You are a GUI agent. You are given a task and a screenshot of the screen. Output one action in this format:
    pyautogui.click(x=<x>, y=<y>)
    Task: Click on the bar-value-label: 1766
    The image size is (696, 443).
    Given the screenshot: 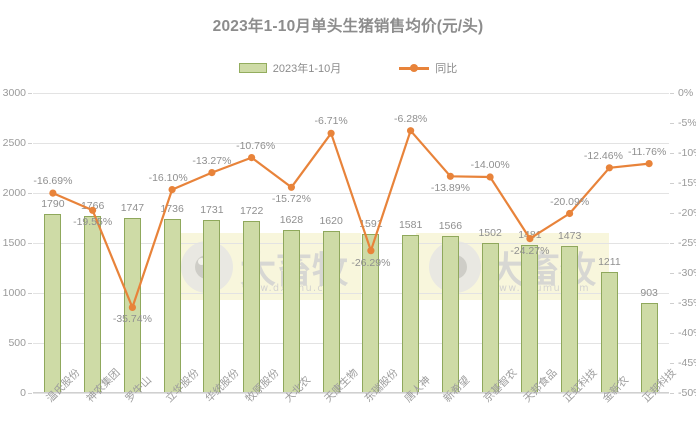 What is the action you would take?
    pyautogui.click(x=92, y=206)
    